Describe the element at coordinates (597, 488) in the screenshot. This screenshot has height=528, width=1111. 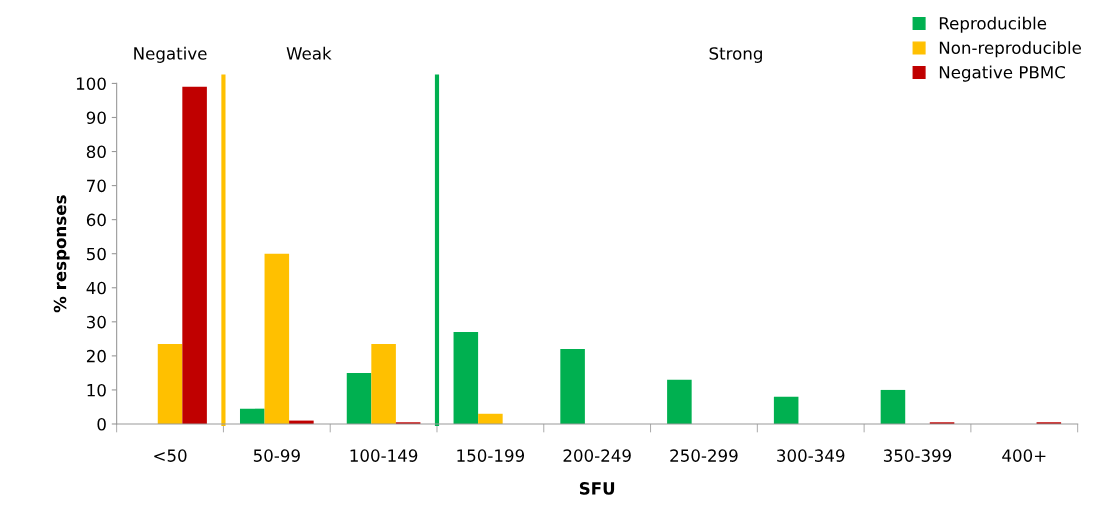
I see `x-axis-title: SFU` at that location.